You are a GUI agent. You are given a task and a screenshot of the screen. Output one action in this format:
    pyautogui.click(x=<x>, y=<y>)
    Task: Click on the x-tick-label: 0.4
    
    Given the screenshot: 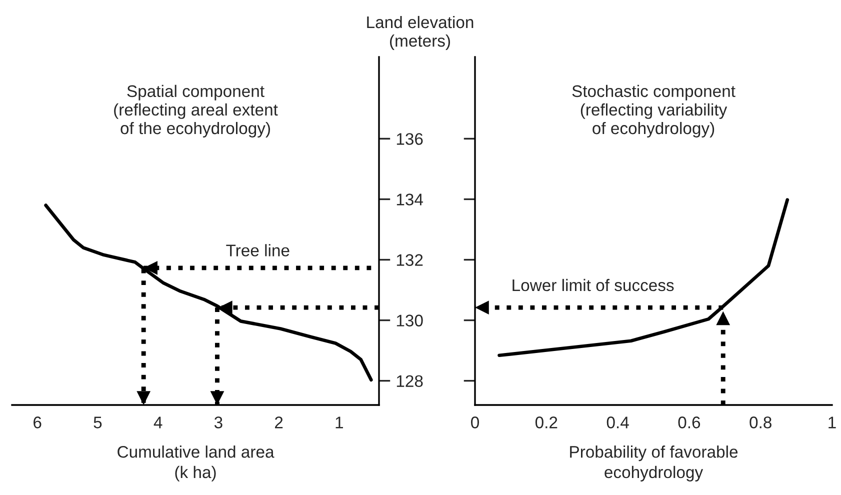 What is the action you would take?
    pyautogui.click(x=617, y=422)
    